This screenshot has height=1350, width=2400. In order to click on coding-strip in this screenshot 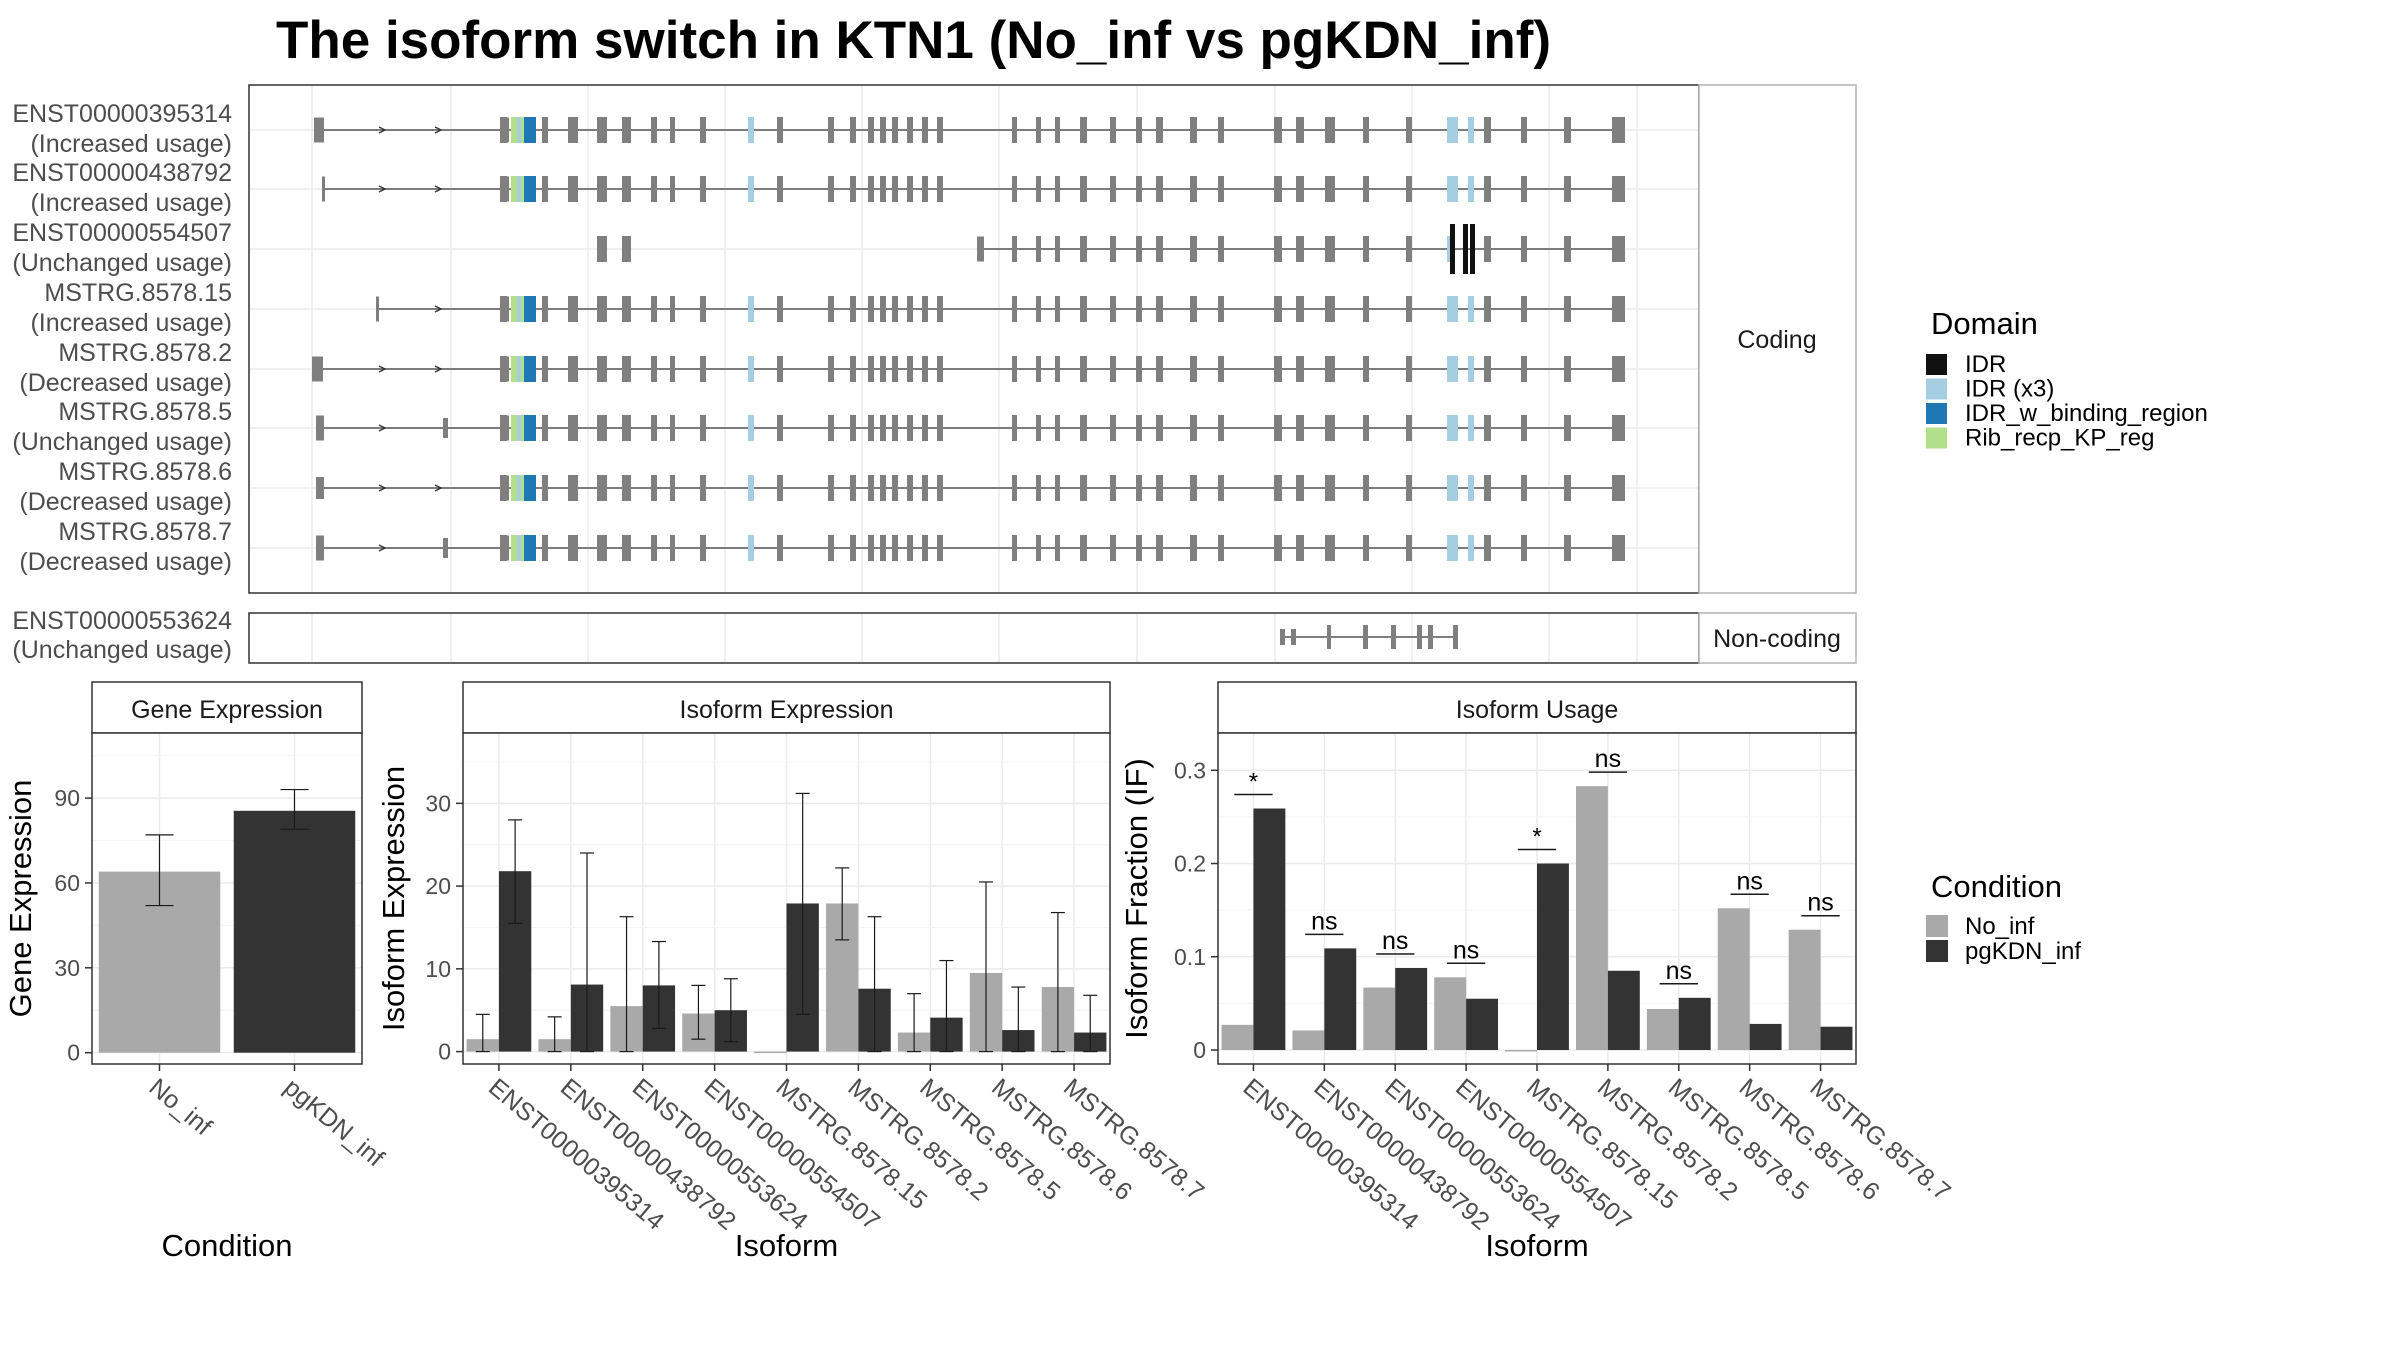, I will do `click(1777, 339)`.